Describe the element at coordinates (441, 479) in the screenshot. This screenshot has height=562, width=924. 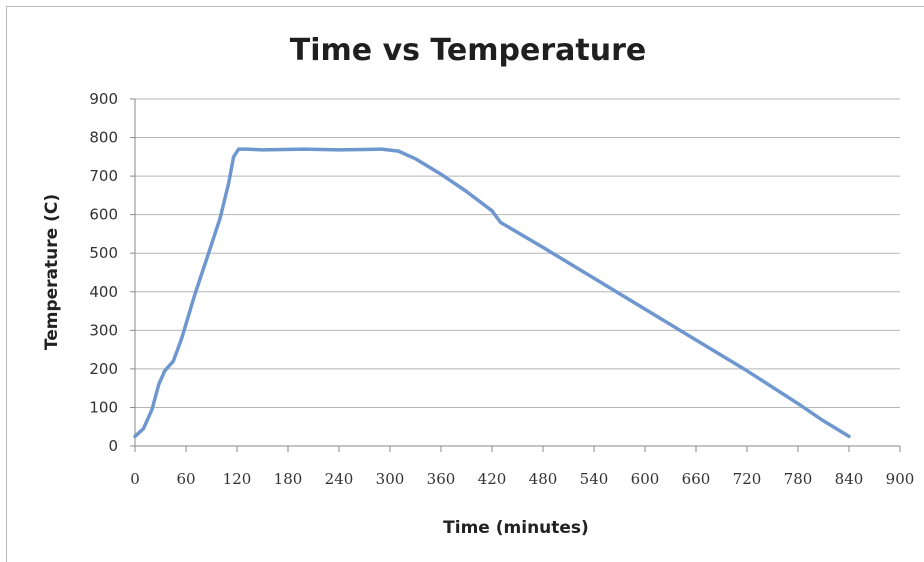
I see `x-tick-label: 360` at that location.